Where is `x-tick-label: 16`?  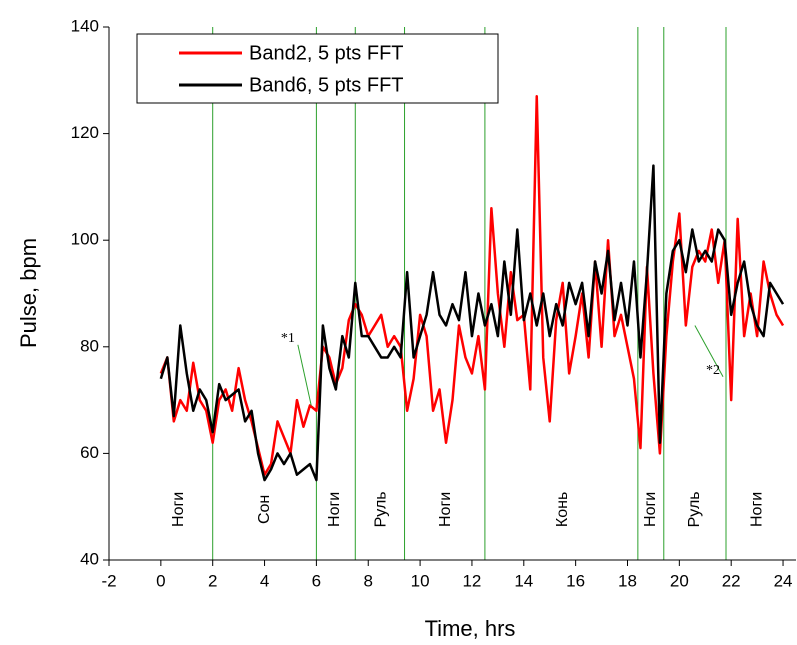
x-tick-label: 16 is located at coordinates (575, 580).